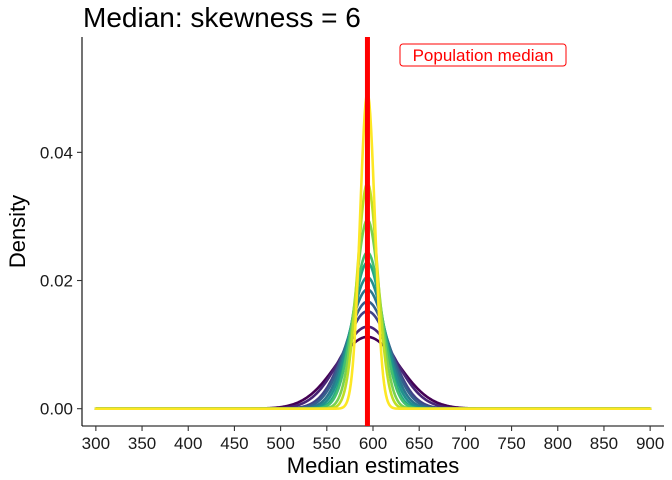  I want to click on x-tick-label-450: 450, so click(234, 443).